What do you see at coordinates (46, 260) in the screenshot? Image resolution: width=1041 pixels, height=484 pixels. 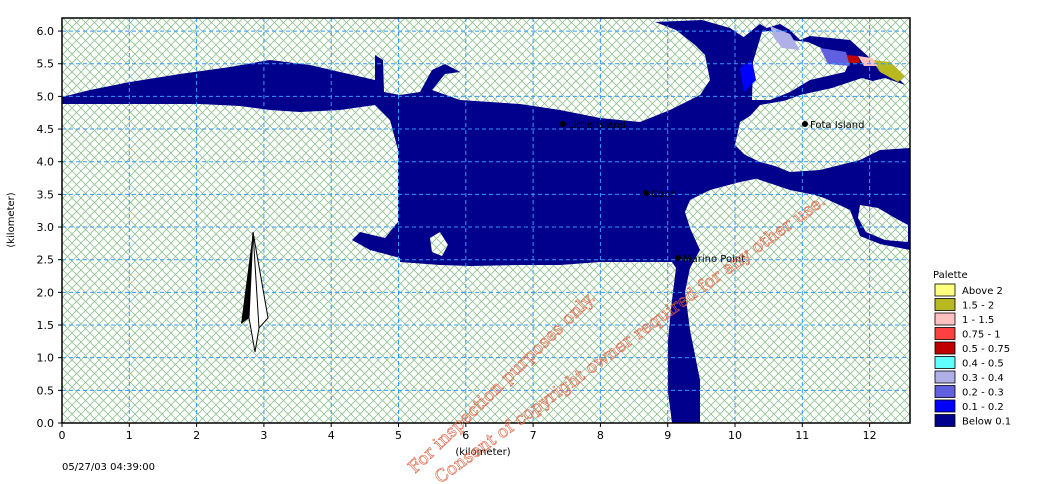 I see `y-tick-label: 2.5` at bounding box center [46, 260].